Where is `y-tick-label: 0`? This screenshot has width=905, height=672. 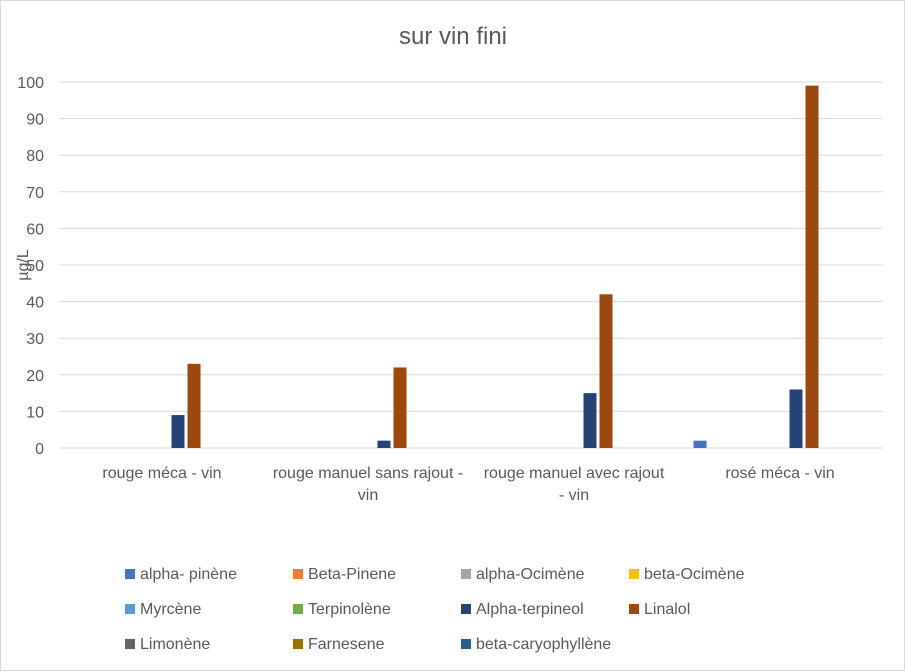 y-tick-label: 0 is located at coordinates (39, 449).